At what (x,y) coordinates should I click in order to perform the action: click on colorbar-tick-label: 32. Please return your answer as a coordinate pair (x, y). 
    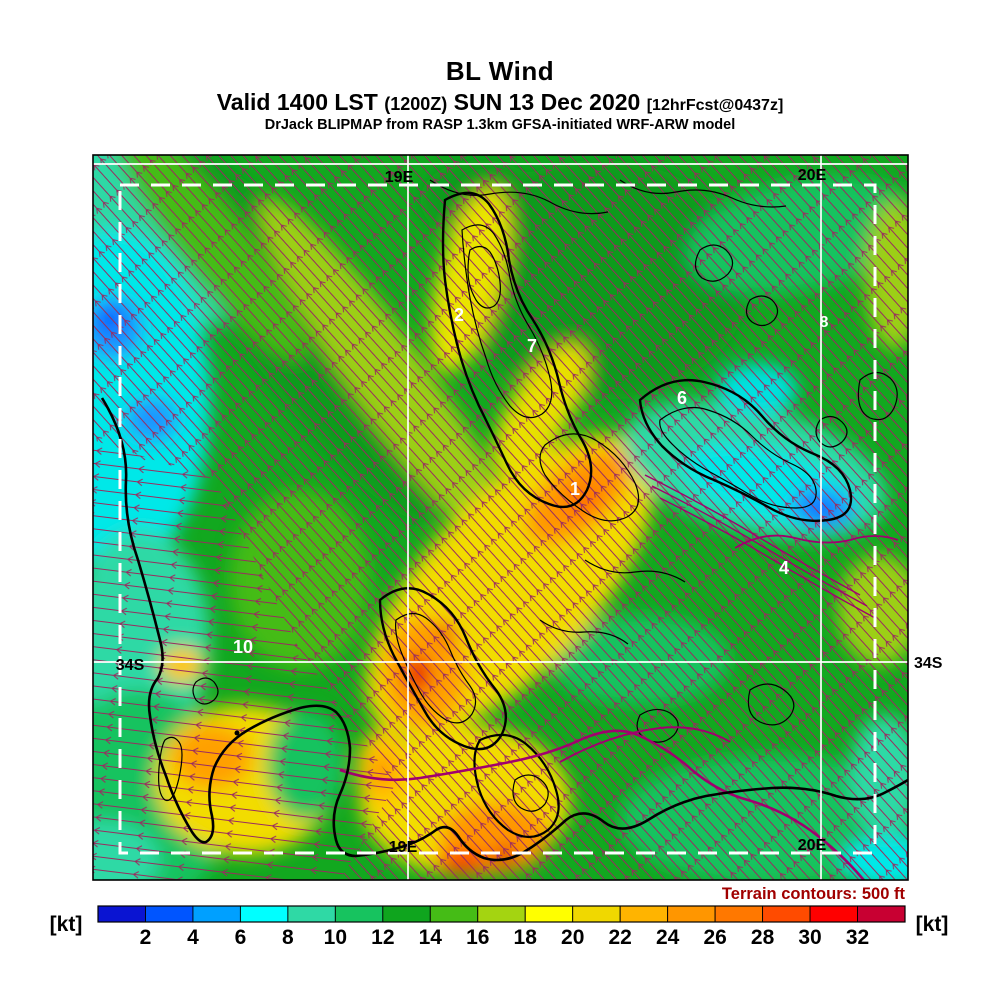
    Looking at the image, I should click on (857, 937).